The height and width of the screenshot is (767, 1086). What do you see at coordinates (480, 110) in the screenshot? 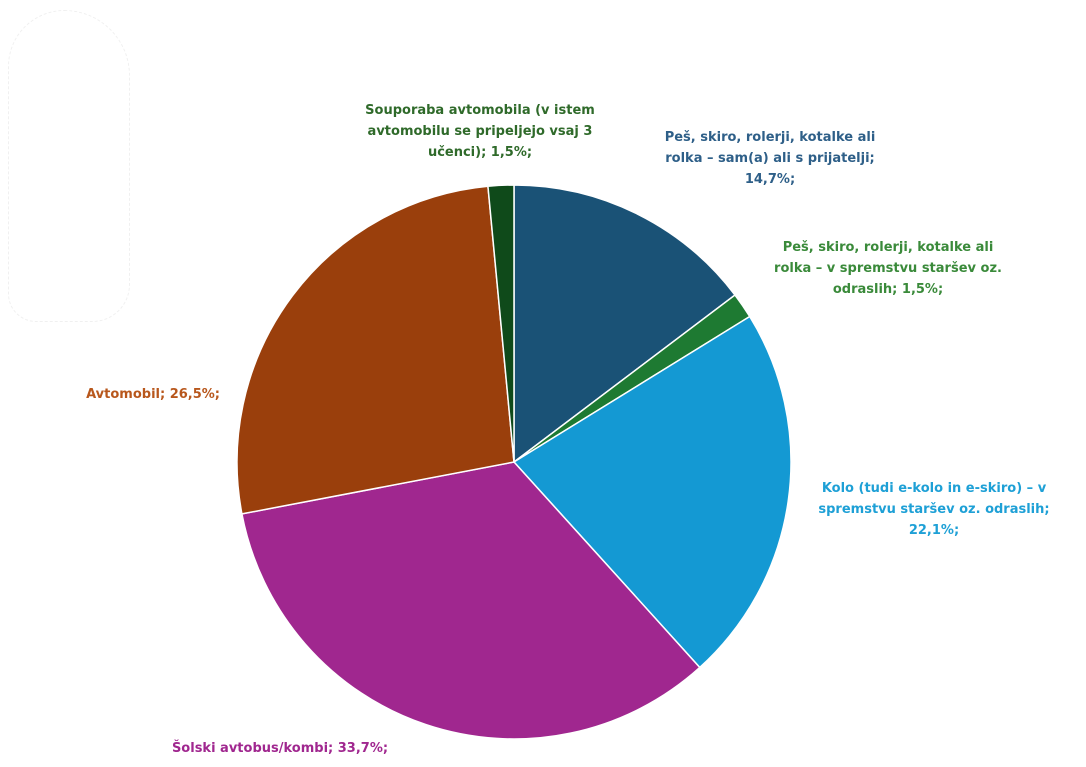
I see `label-carpool-line-1: Souporaba avtomobila (v istem` at bounding box center [480, 110].